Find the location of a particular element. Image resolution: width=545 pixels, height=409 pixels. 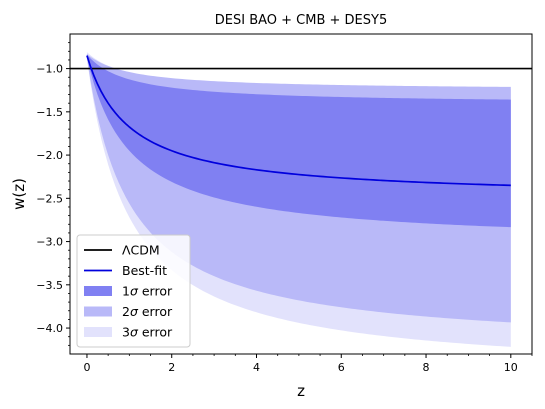

legend: ΛCDM Best-fit 1σ error 2σ error 3σ error is located at coordinates (133, 291).